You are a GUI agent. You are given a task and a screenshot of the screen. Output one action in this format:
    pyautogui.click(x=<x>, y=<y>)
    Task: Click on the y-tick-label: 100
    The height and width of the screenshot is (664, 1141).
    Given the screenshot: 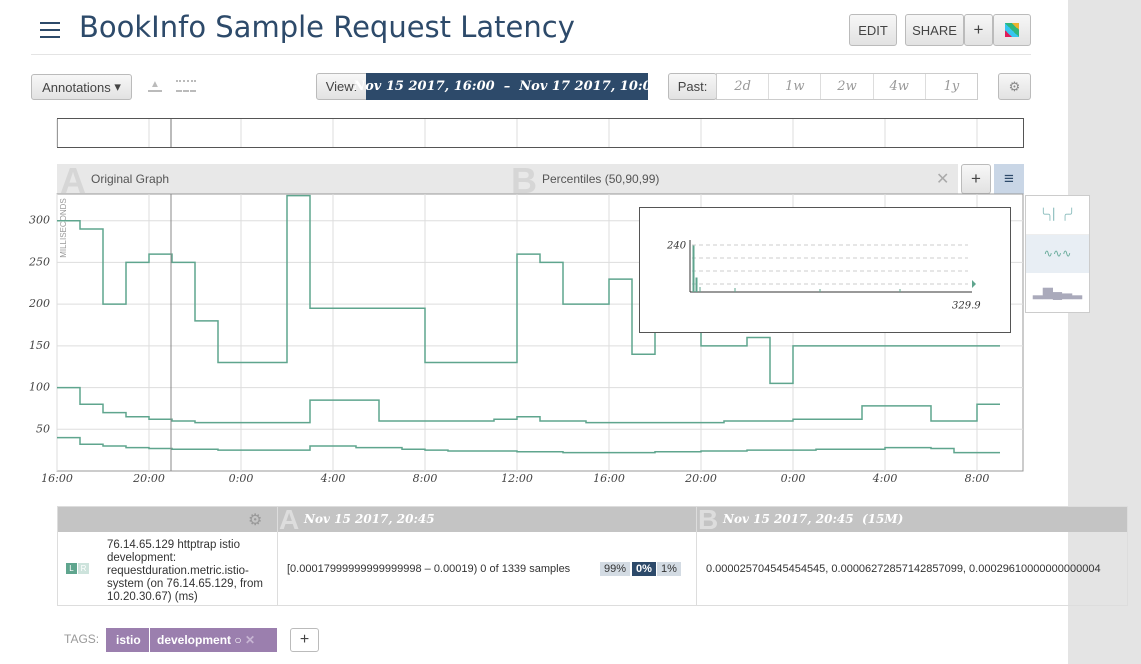 What is the action you would take?
    pyautogui.click(x=39, y=387)
    